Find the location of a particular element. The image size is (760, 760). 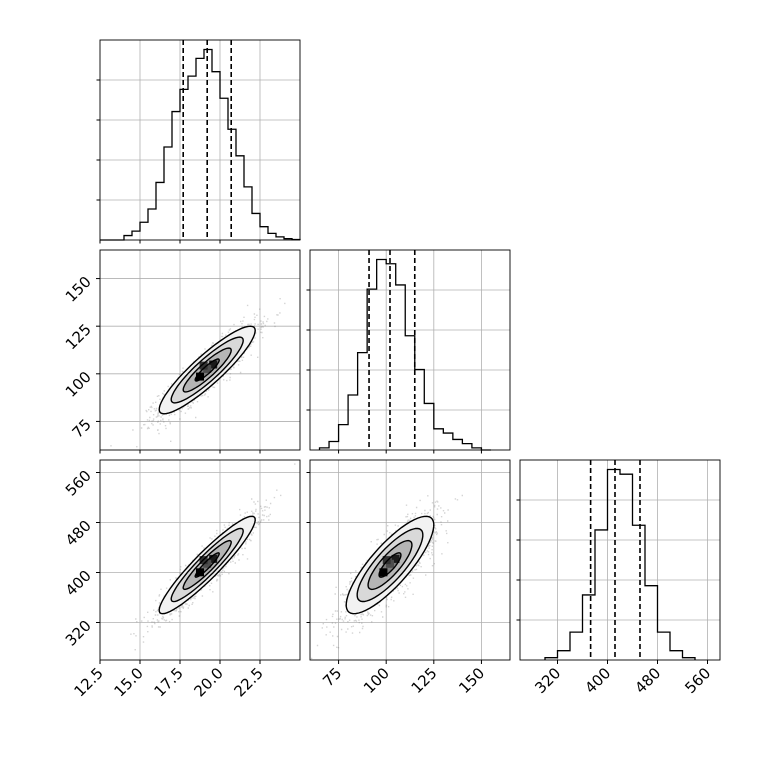

x-tick-label: 12.5 is located at coordinates (88, 682).